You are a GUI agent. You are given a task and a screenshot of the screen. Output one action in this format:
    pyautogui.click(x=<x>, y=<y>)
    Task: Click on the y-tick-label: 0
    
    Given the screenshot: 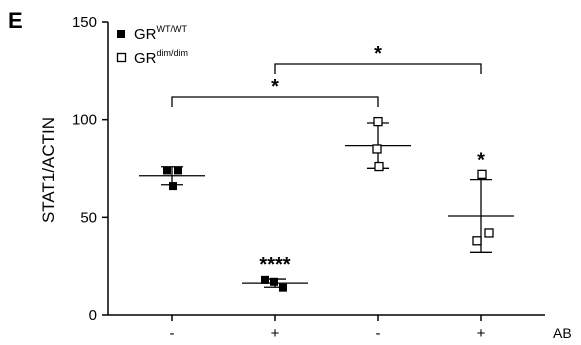 What is the action you would take?
    pyautogui.click(x=93, y=315)
    